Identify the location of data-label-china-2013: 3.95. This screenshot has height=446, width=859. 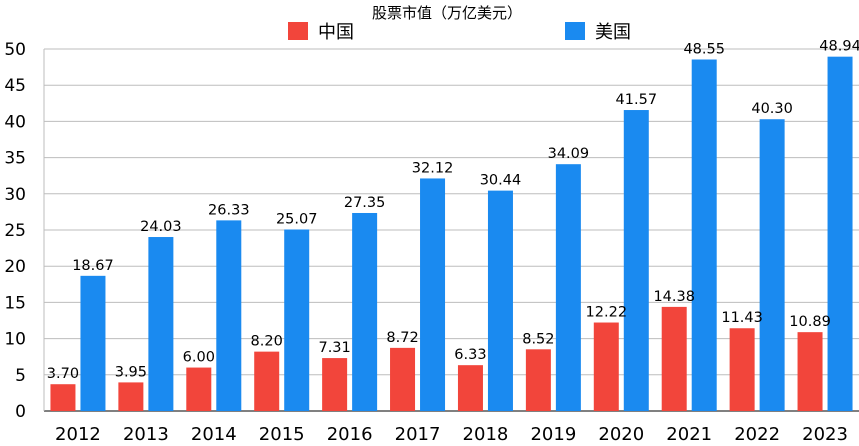
(131, 372).